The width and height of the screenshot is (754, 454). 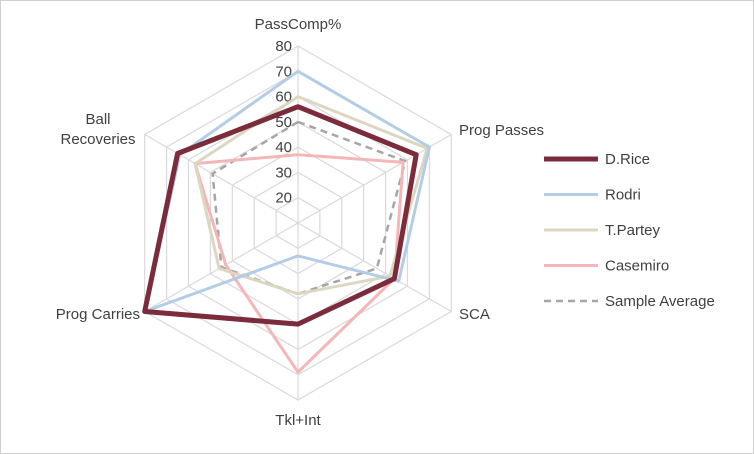 What do you see at coordinates (283, 46) in the screenshot?
I see `tick-label-80: 80` at bounding box center [283, 46].